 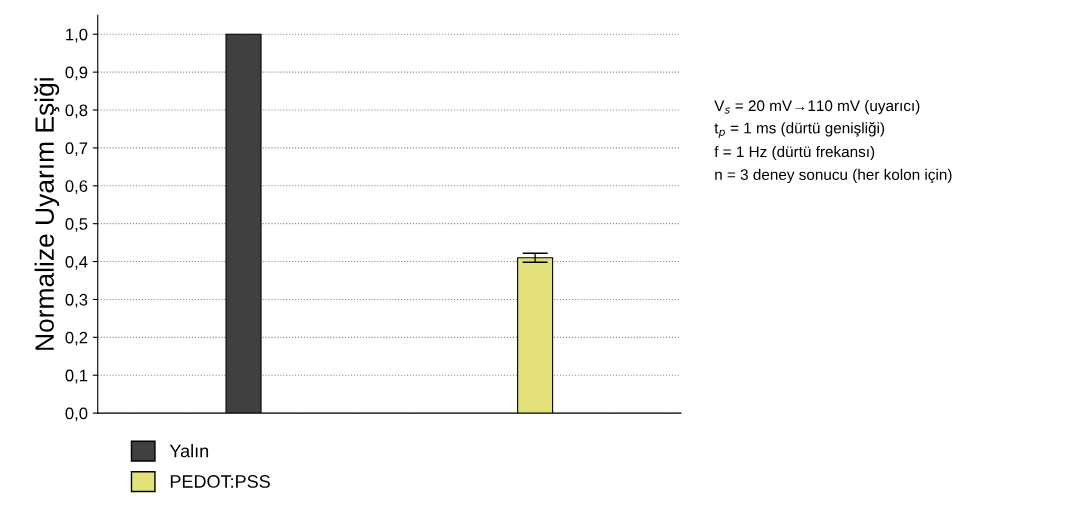 I want to click on y-tick-label: 0,9, so click(x=76, y=73).